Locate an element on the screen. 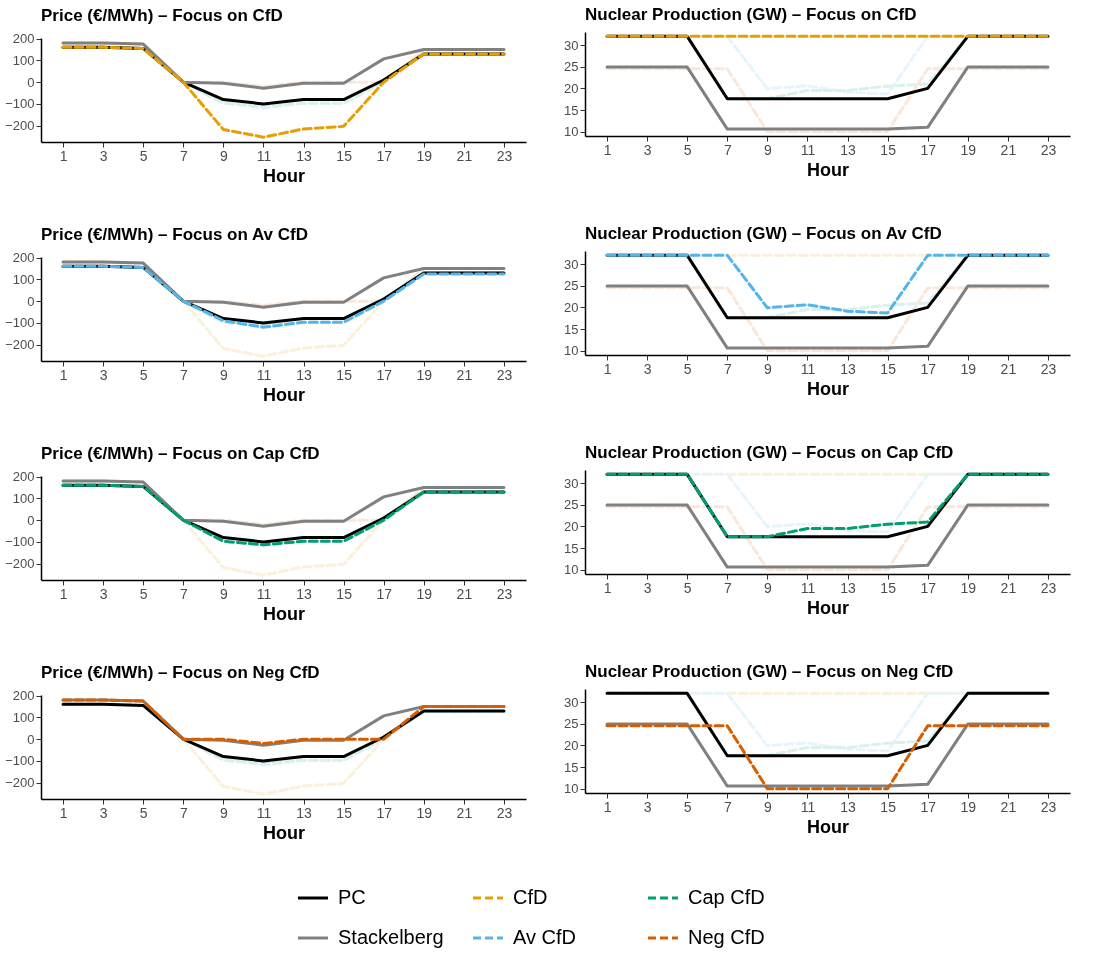 The image size is (1119, 973). chart-title: Price (€/MWh) – Focus on Av CfD is located at coordinates (174, 234).